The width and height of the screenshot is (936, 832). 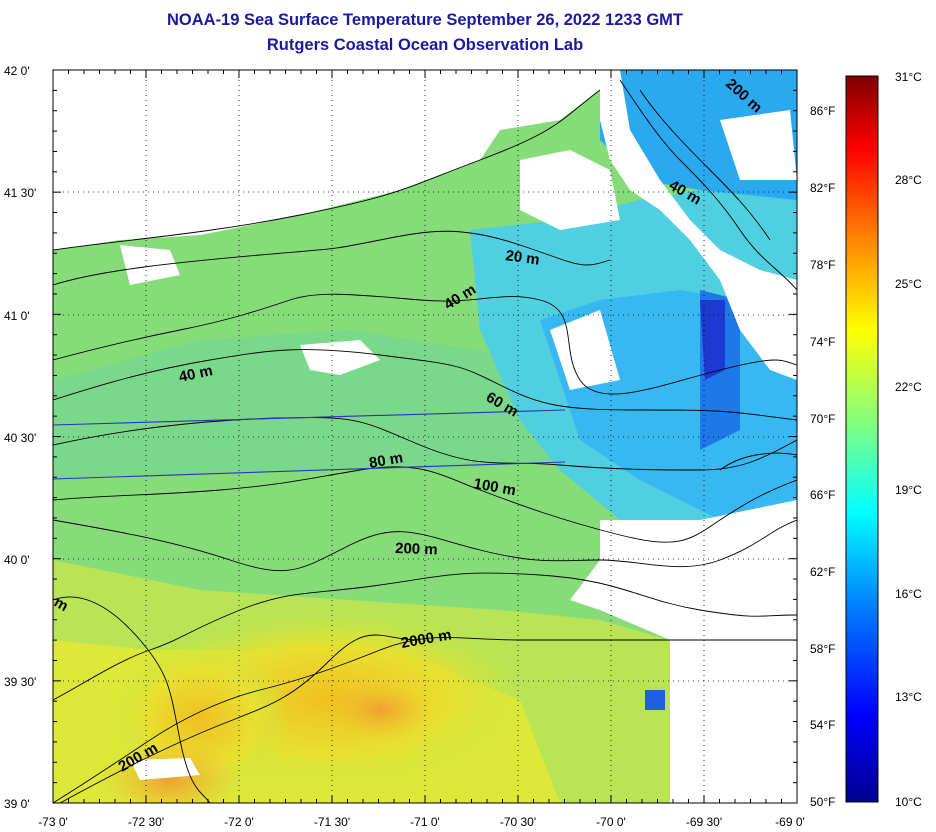 What do you see at coordinates (20, 682) in the screenshot?
I see `lat-label: 39 30'` at bounding box center [20, 682].